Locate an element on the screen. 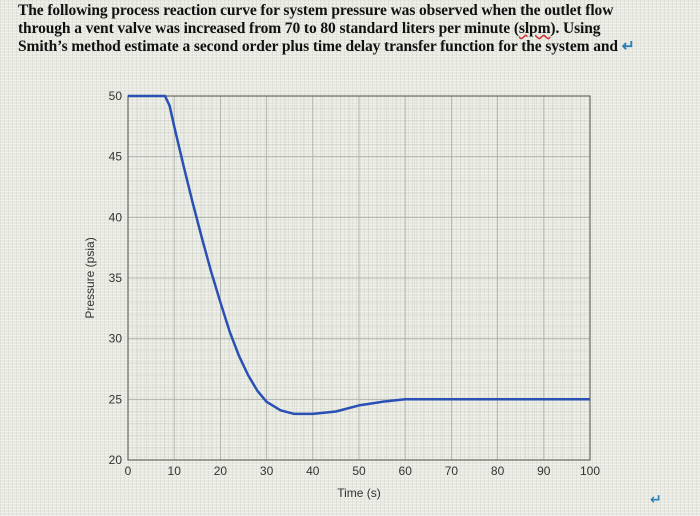 The width and height of the screenshot is (700, 516). x-tick-label: 40 is located at coordinates (313, 471).